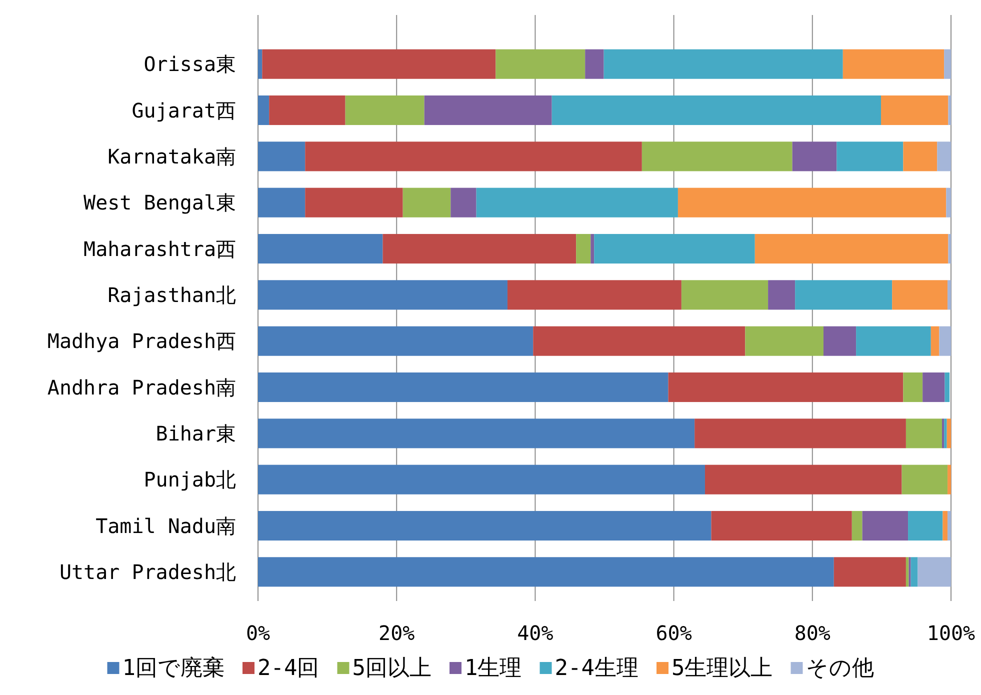  What do you see at coordinates (535, 633) in the screenshot?
I see `x-tick-label: 40%` at bounding box center [535, 633].